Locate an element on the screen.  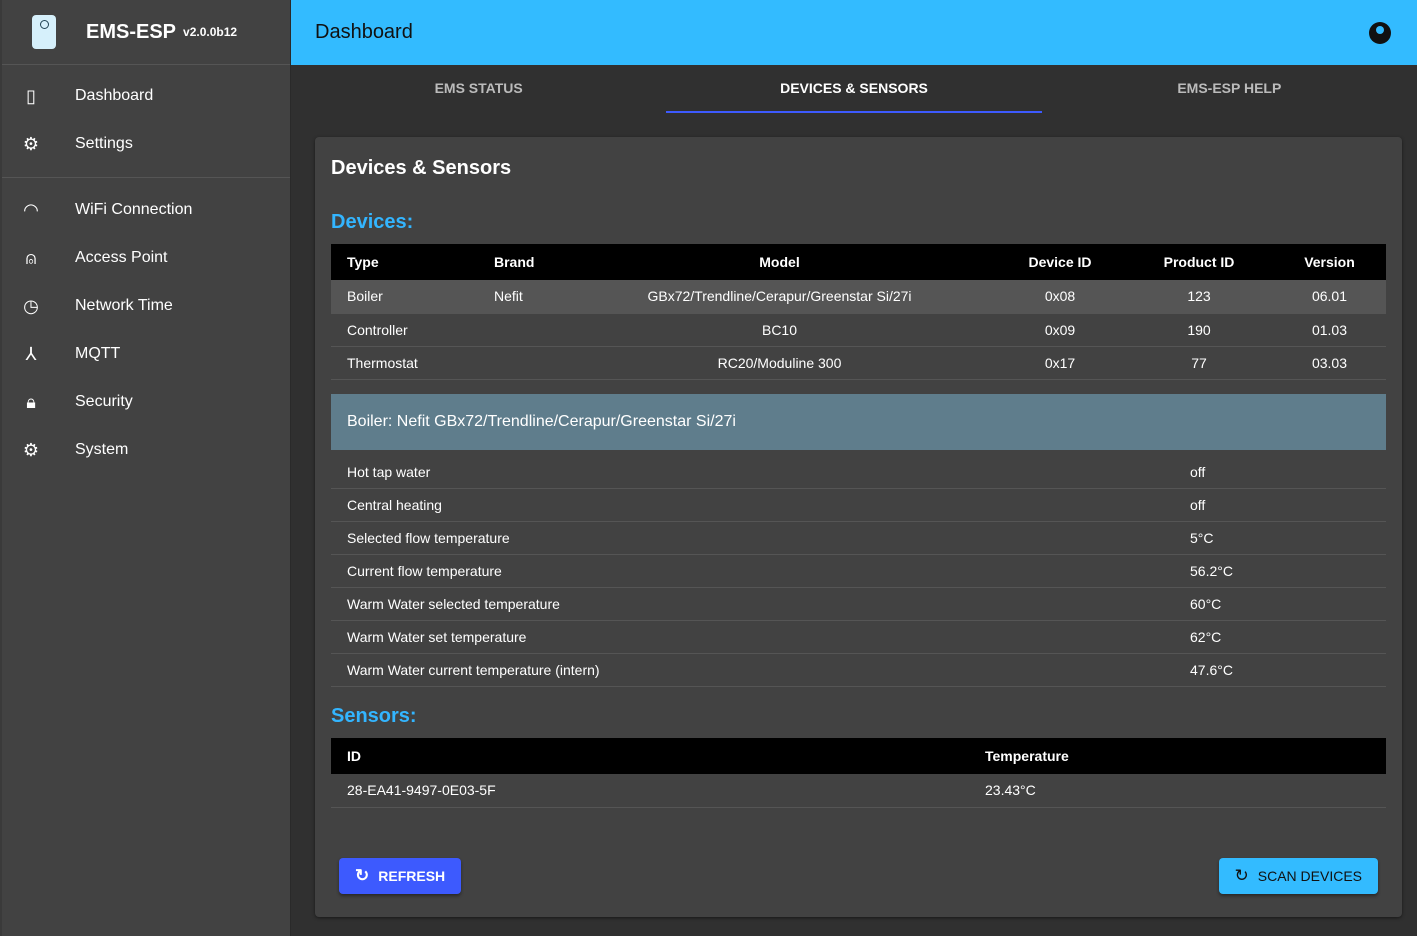
cell: Central heating is located at coordinates (760, 505).